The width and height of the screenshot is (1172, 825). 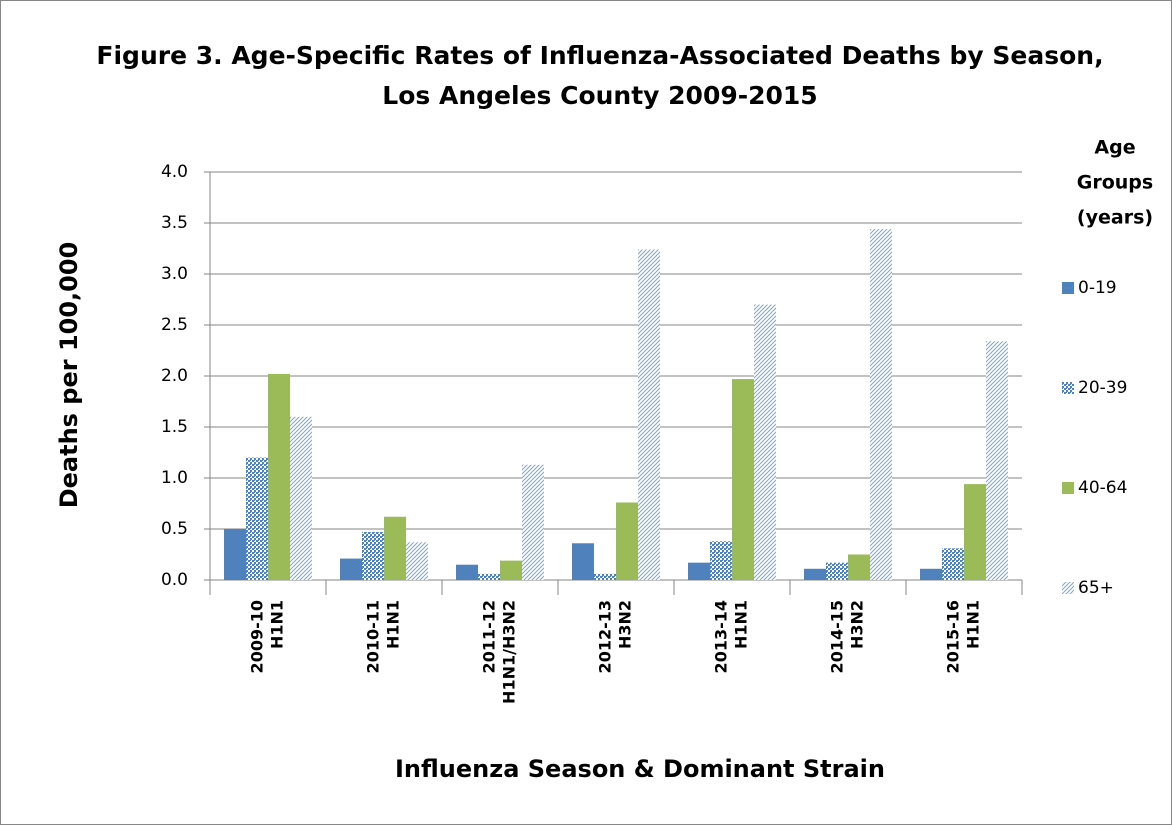 I want to click on chart-title: Los Angeles County 2009-2015, so click(x=599, y=95).